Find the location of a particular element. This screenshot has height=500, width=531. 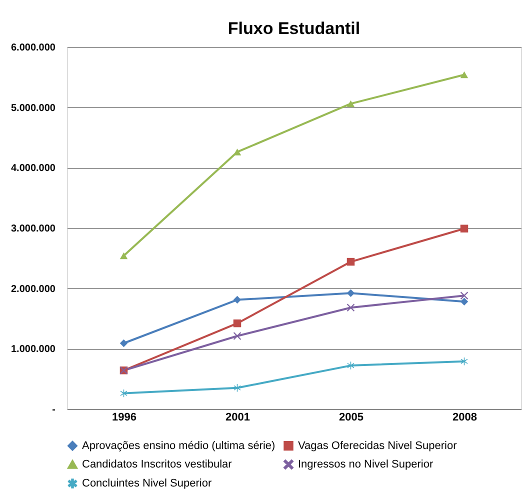

x-tick-label: 2008 is located at coordinates (464, 418).